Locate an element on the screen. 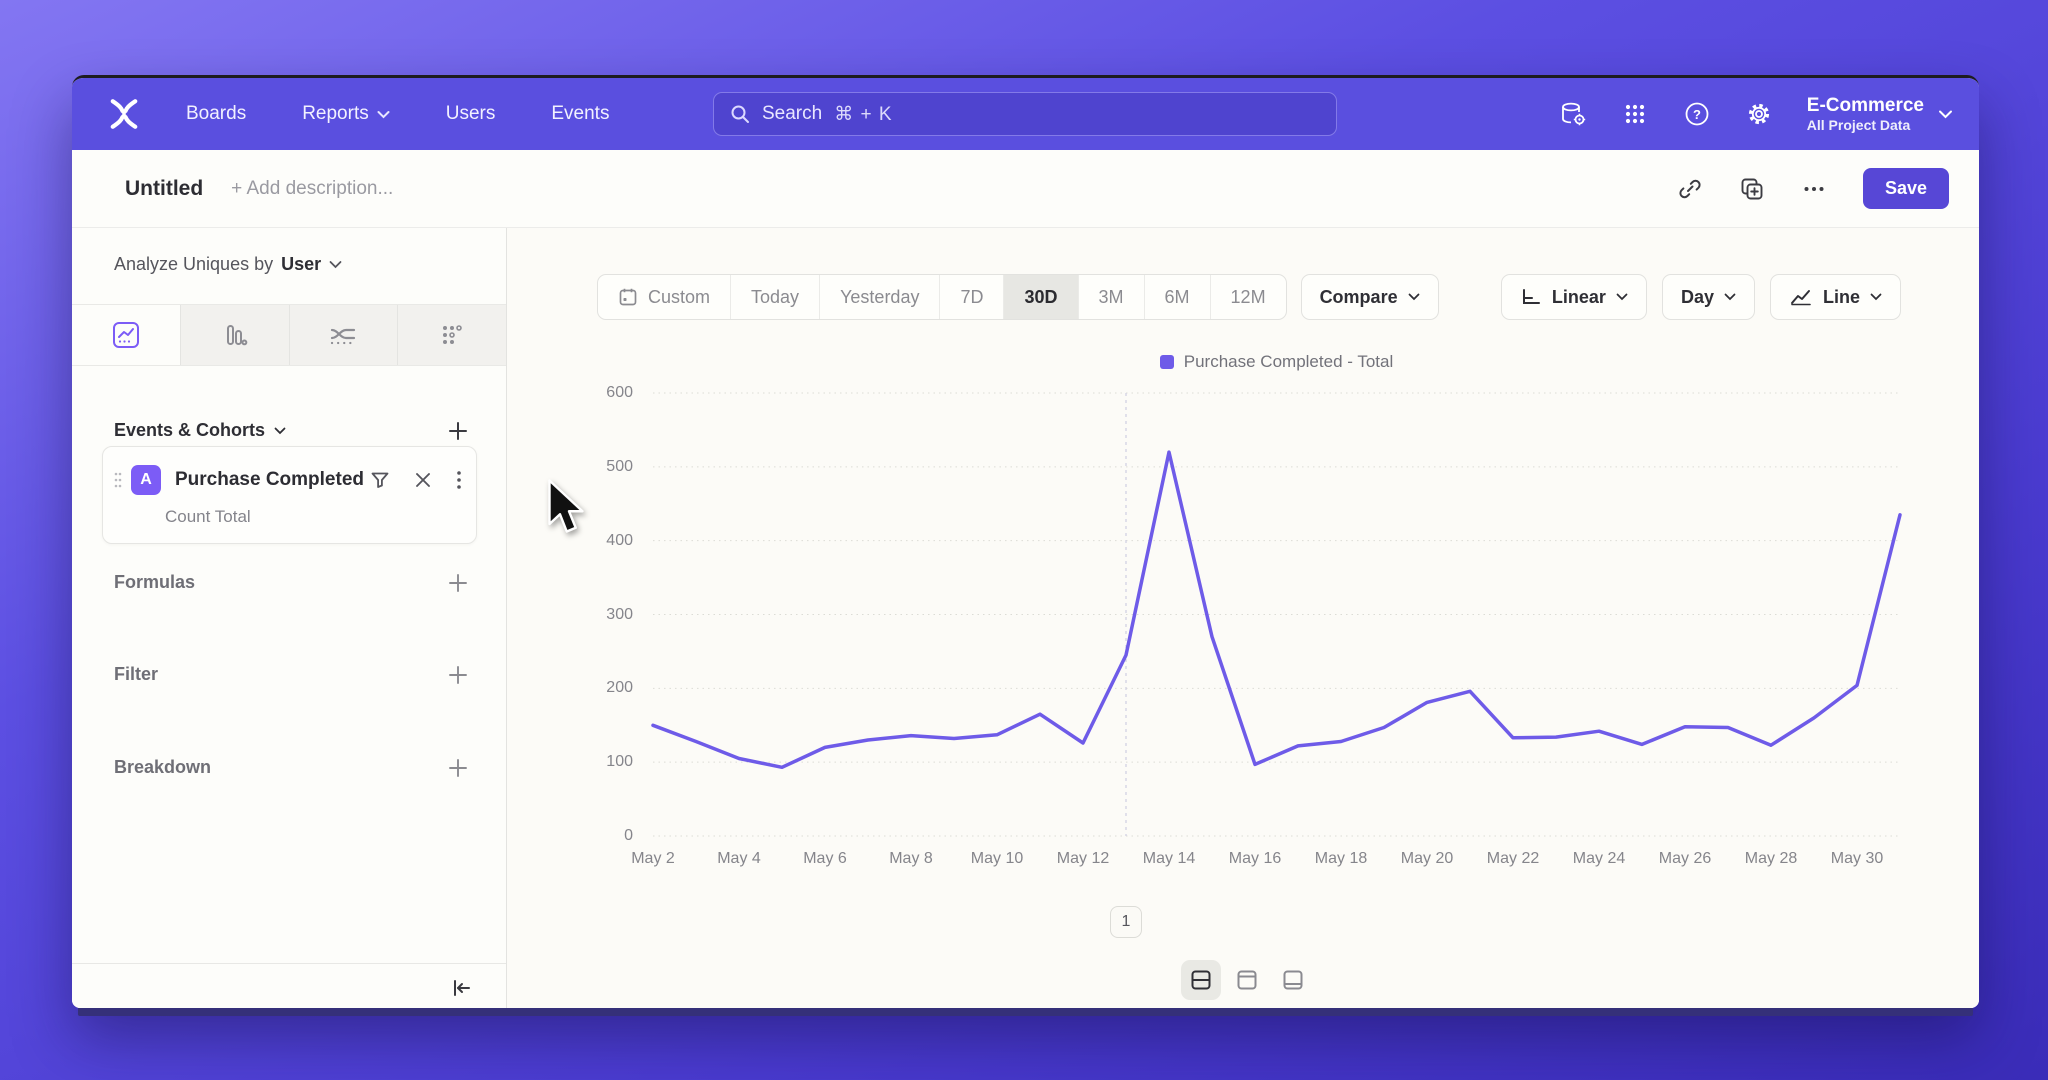 This screenshot has height=1080, width=2048. layout-bottom-bar-icon is located at coordinates (1293, 980).